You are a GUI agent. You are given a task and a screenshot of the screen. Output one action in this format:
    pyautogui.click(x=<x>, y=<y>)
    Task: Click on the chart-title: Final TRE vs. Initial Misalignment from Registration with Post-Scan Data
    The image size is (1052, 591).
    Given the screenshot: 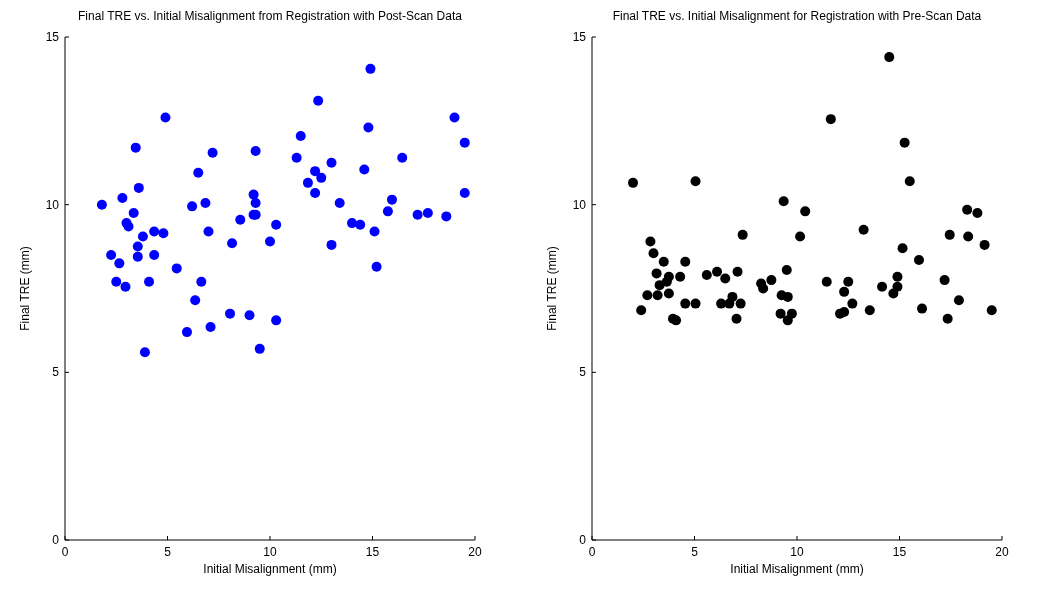 What is the action you would take?
    pyautogui.click(x=270, y=16)
    